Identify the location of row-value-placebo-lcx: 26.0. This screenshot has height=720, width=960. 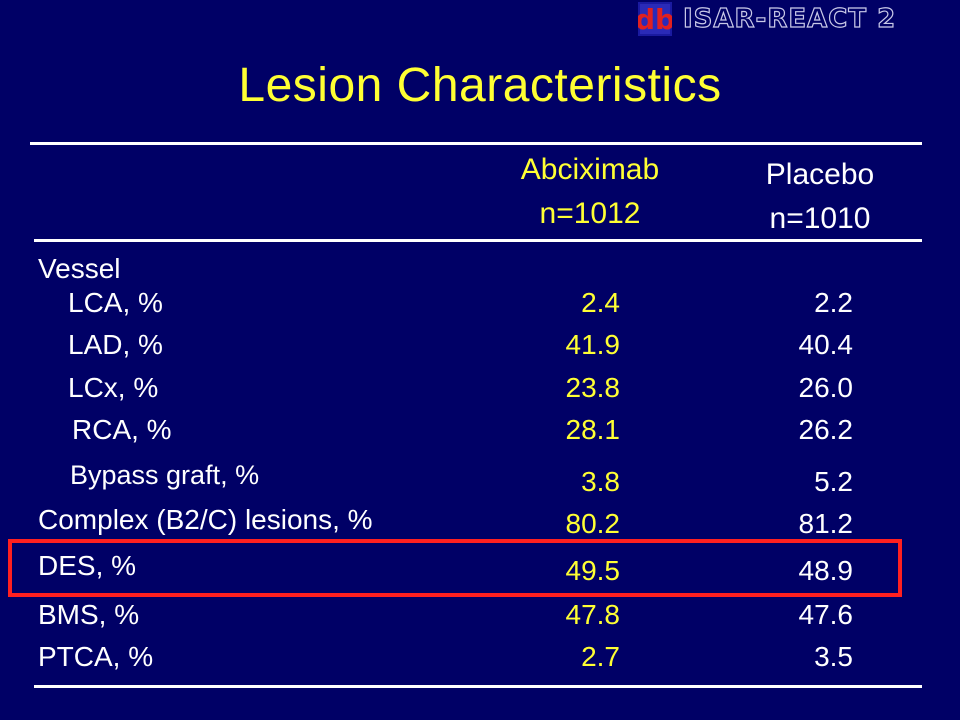
(826, 387).